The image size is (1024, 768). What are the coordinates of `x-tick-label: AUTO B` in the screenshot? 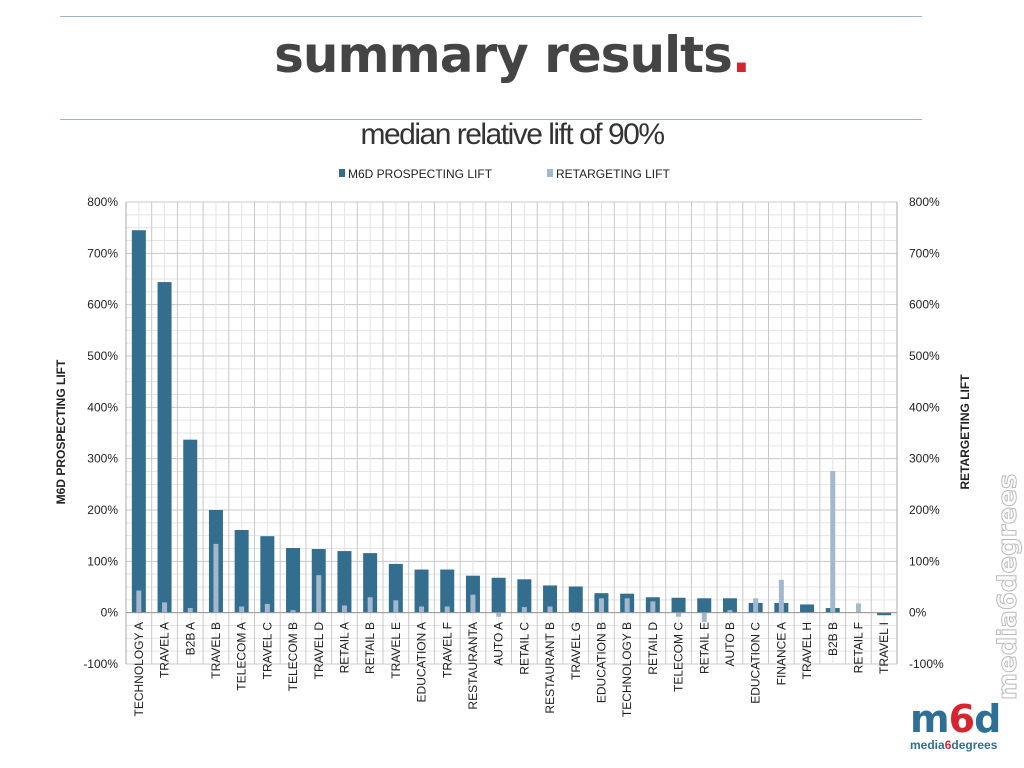 It's located at (730, 644).